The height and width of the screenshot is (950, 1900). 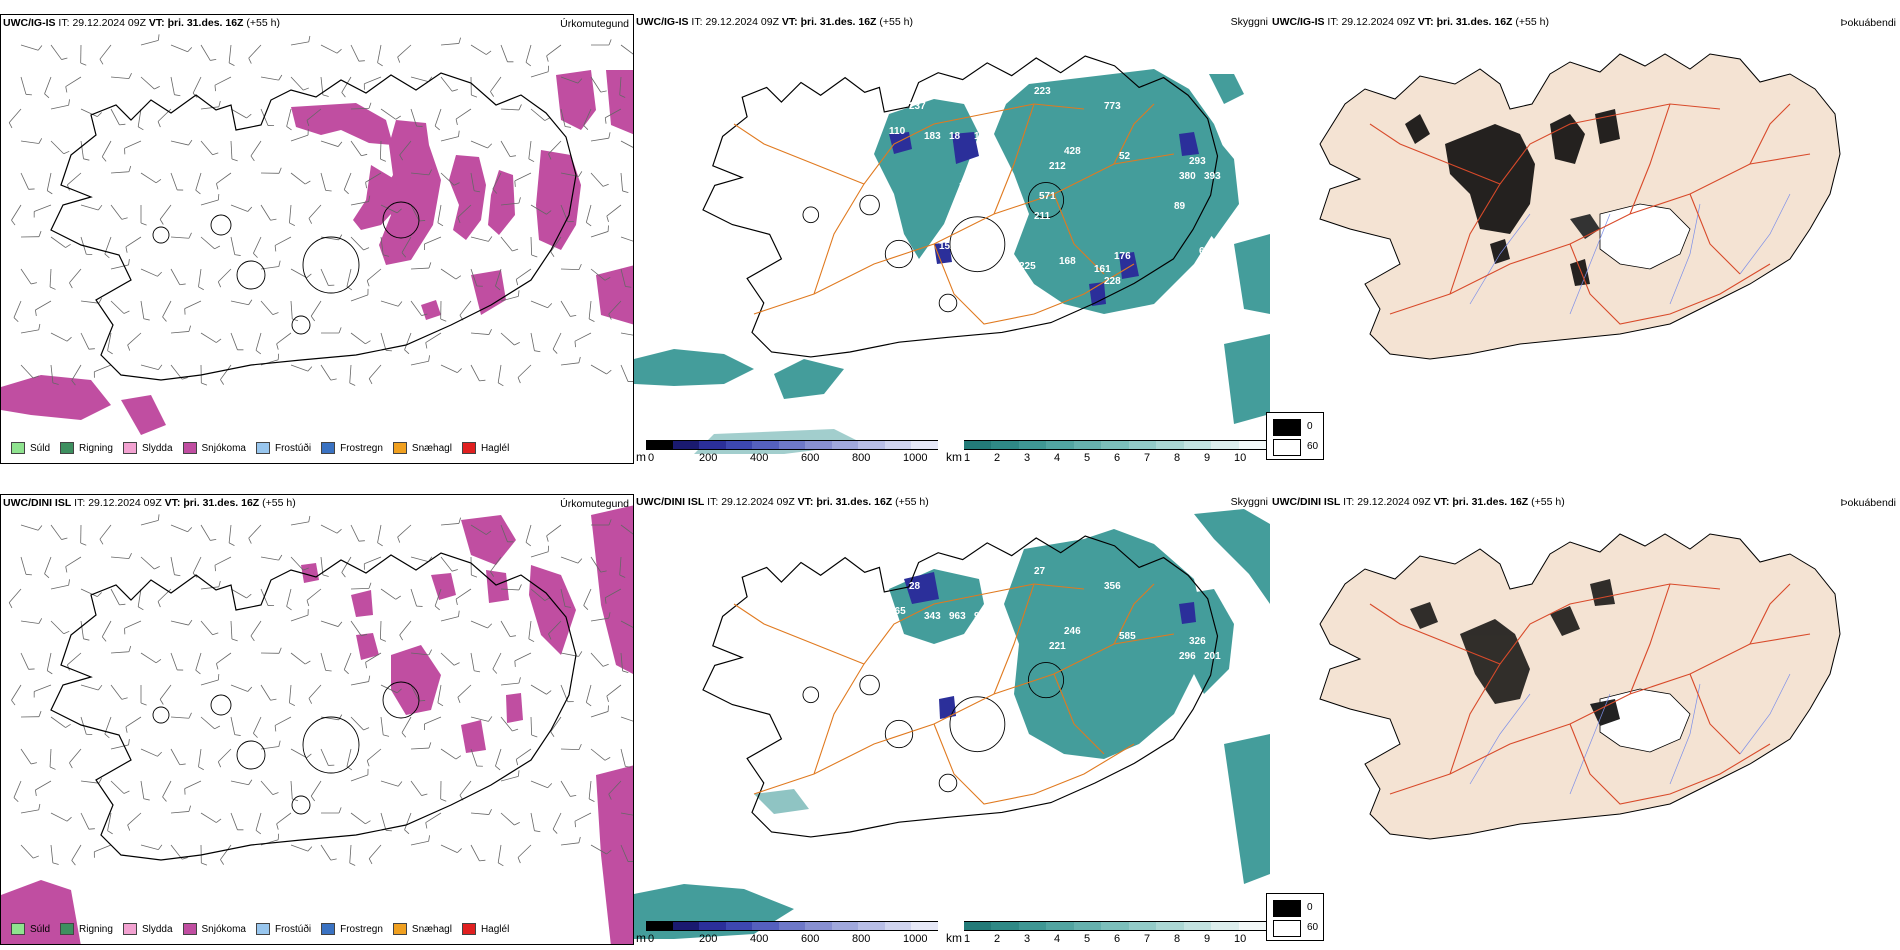 I want to click on glacier-outline, so click(x=251, y=755).